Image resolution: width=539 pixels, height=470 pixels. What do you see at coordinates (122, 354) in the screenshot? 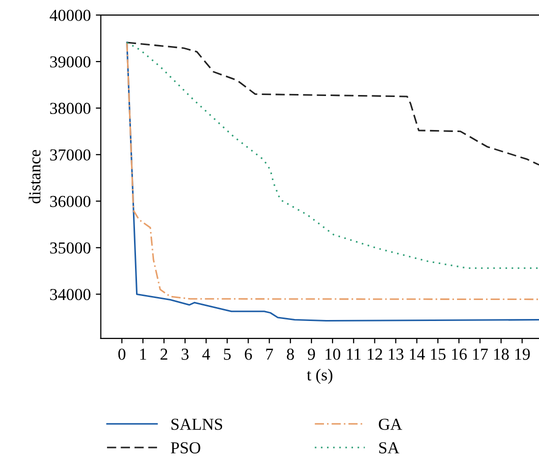
I see `x-tick-label: 0` at bounding box center [122, 354].